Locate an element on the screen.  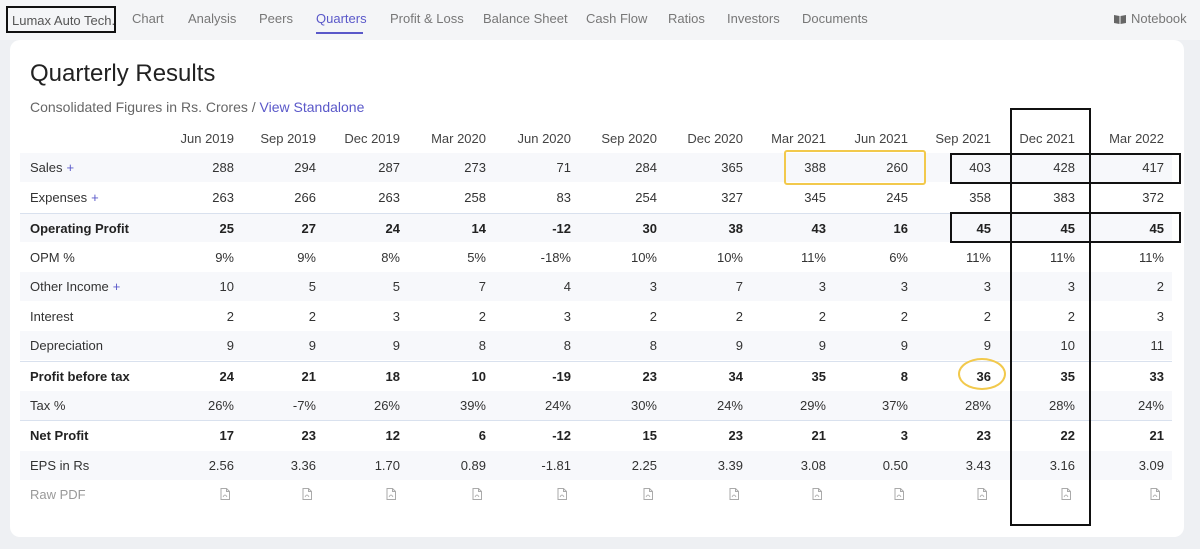
table-cell: 2.56 is located at coordinates (221, 465).